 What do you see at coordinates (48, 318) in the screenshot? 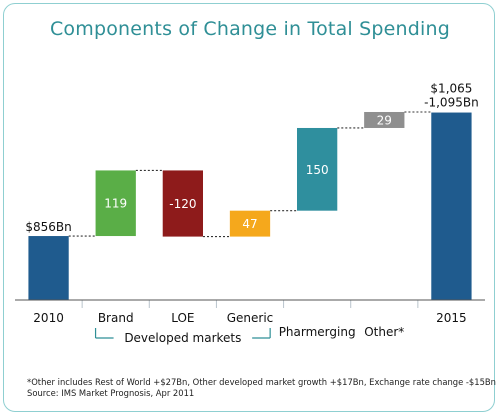
I see `category-label-2010: 2010` at bounding box center [48, 318].